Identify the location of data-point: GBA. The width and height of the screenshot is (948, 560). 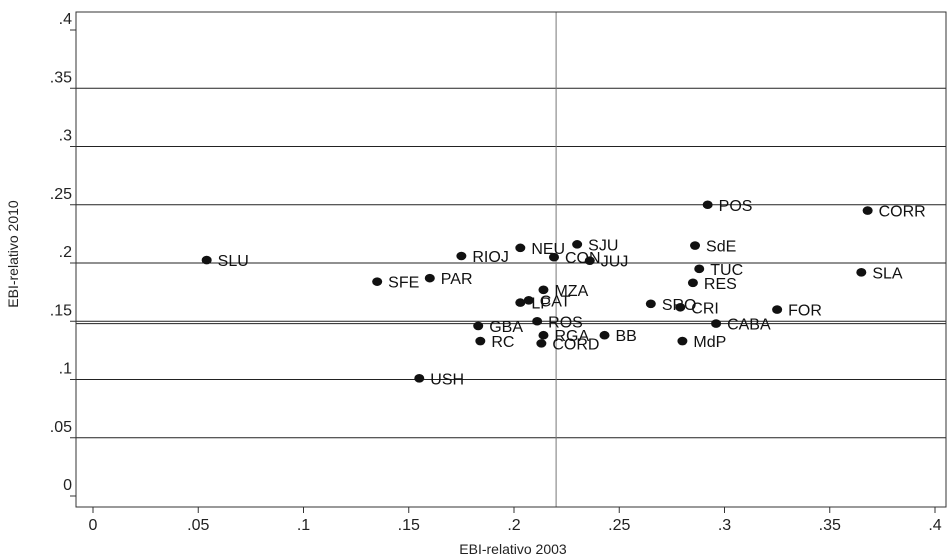
(498, 327).